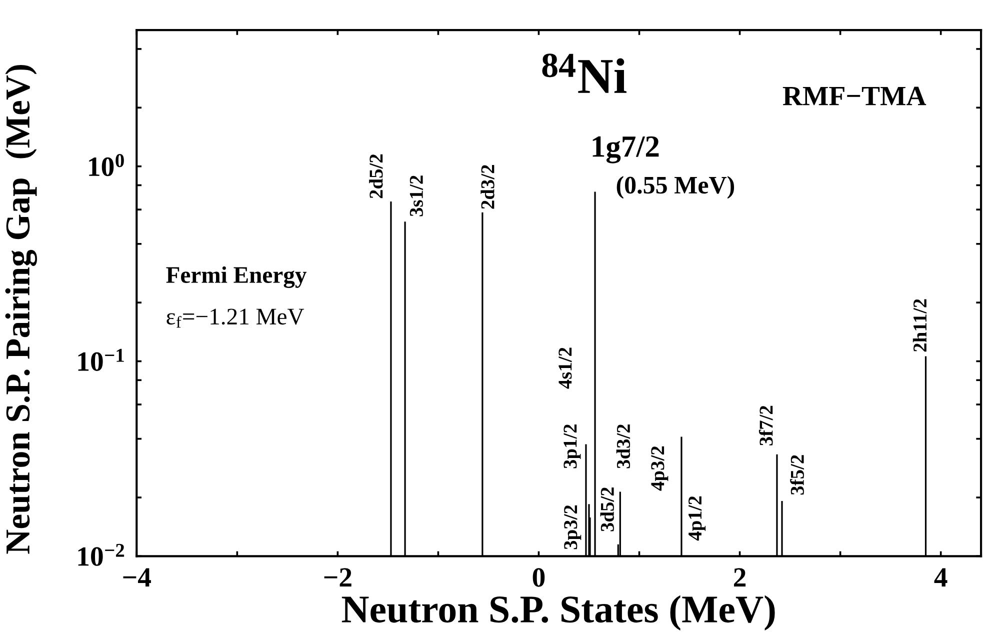 The height and width of the screenshot is (640, 983). I want to click on annotation: 3s1/2, so click(416, 196).